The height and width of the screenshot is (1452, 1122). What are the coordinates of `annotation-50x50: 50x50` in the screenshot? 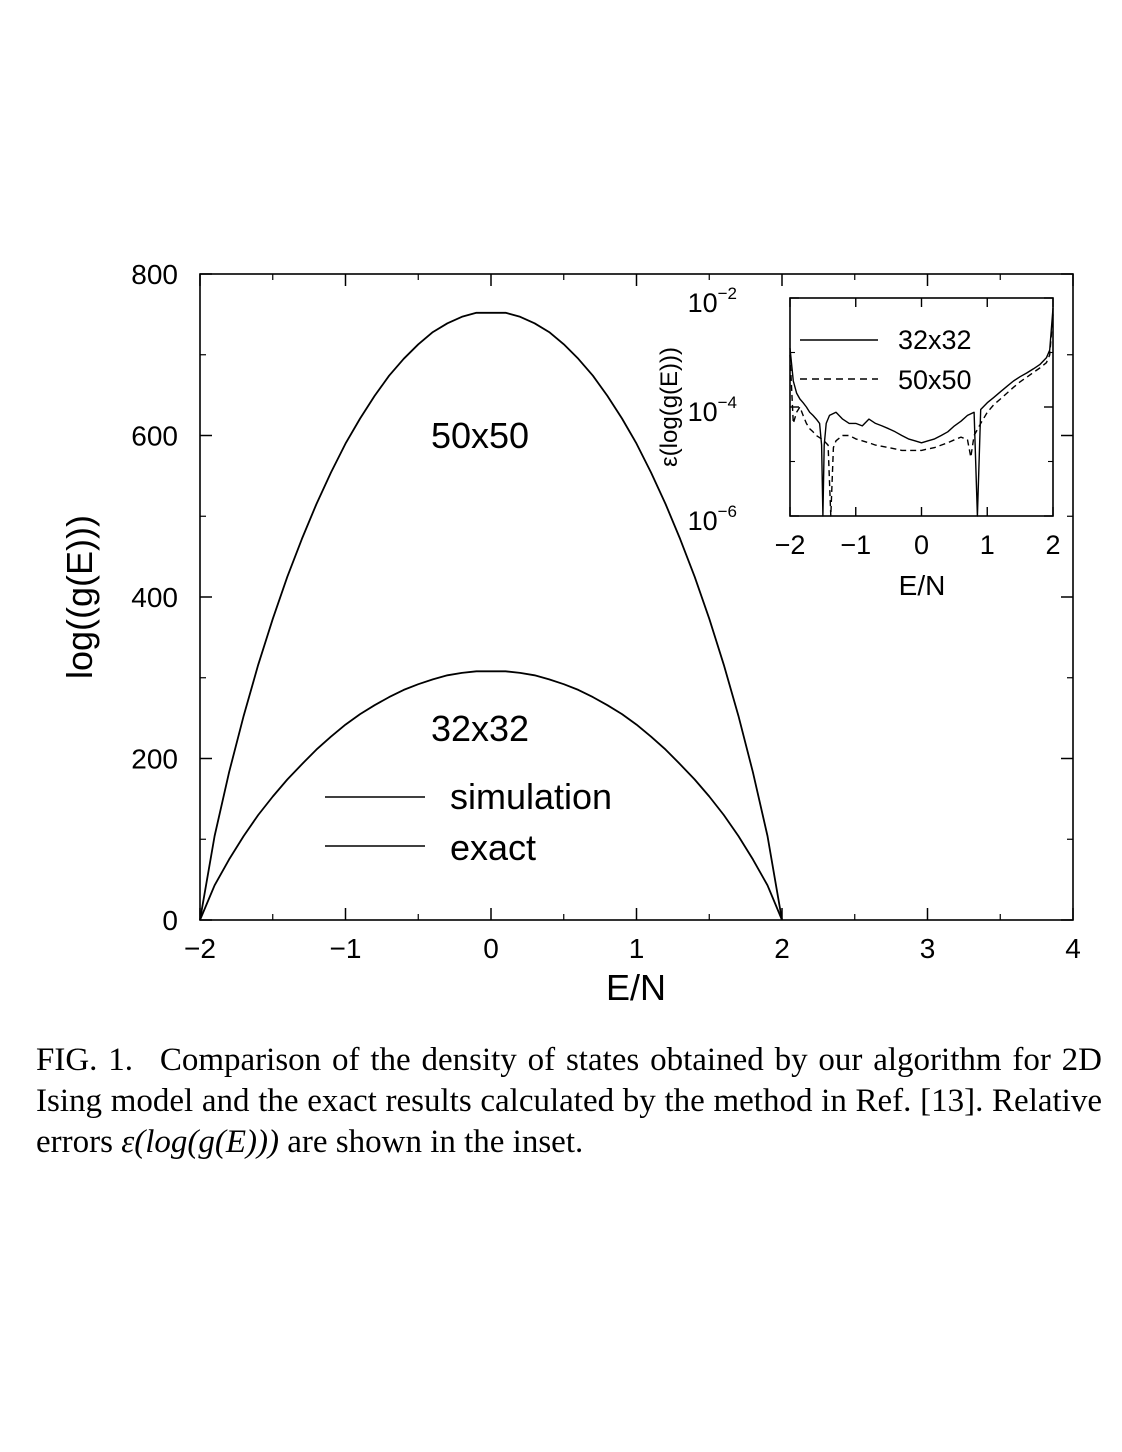 It's located at (480, 435).